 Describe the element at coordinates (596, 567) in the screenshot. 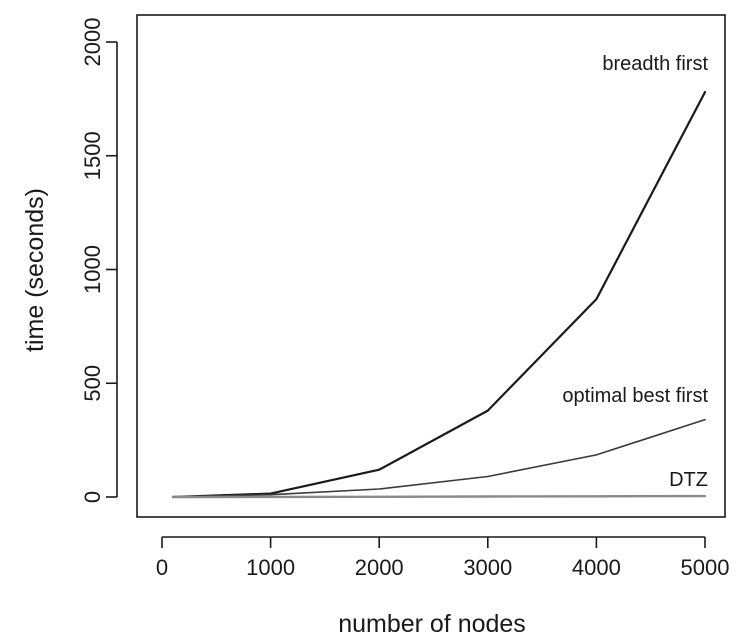

I see `x-tick-label: 4000` at that location.